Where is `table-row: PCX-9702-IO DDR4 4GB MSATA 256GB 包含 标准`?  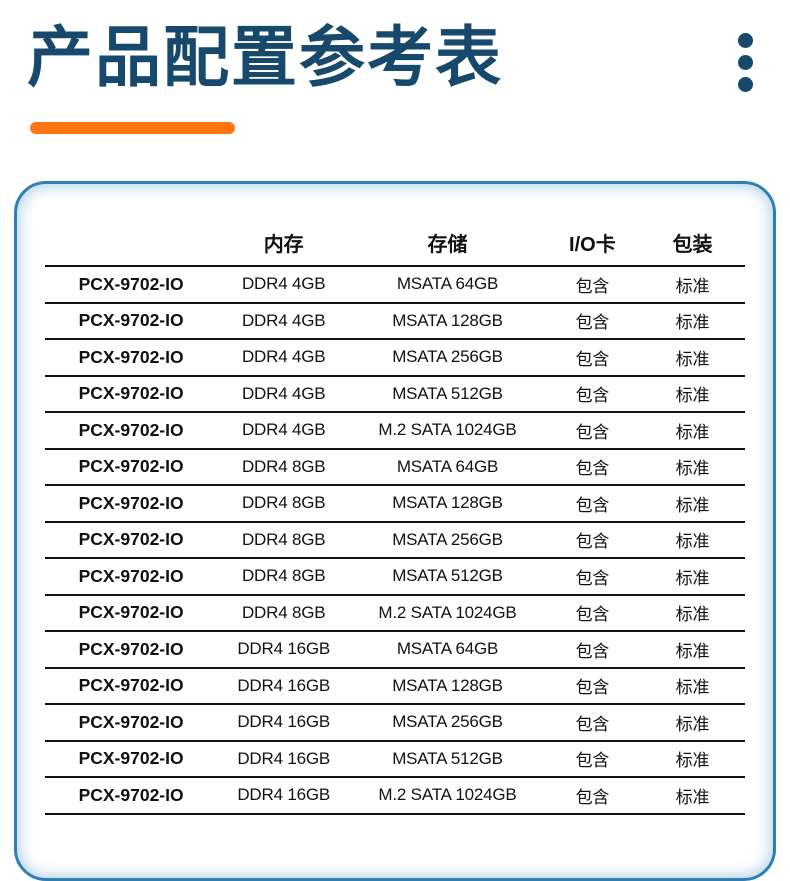
table-row: PCX-9702-IO DDR4 4GB MSATA 256GB 包含 标准 is located at coordinates (395, 358).